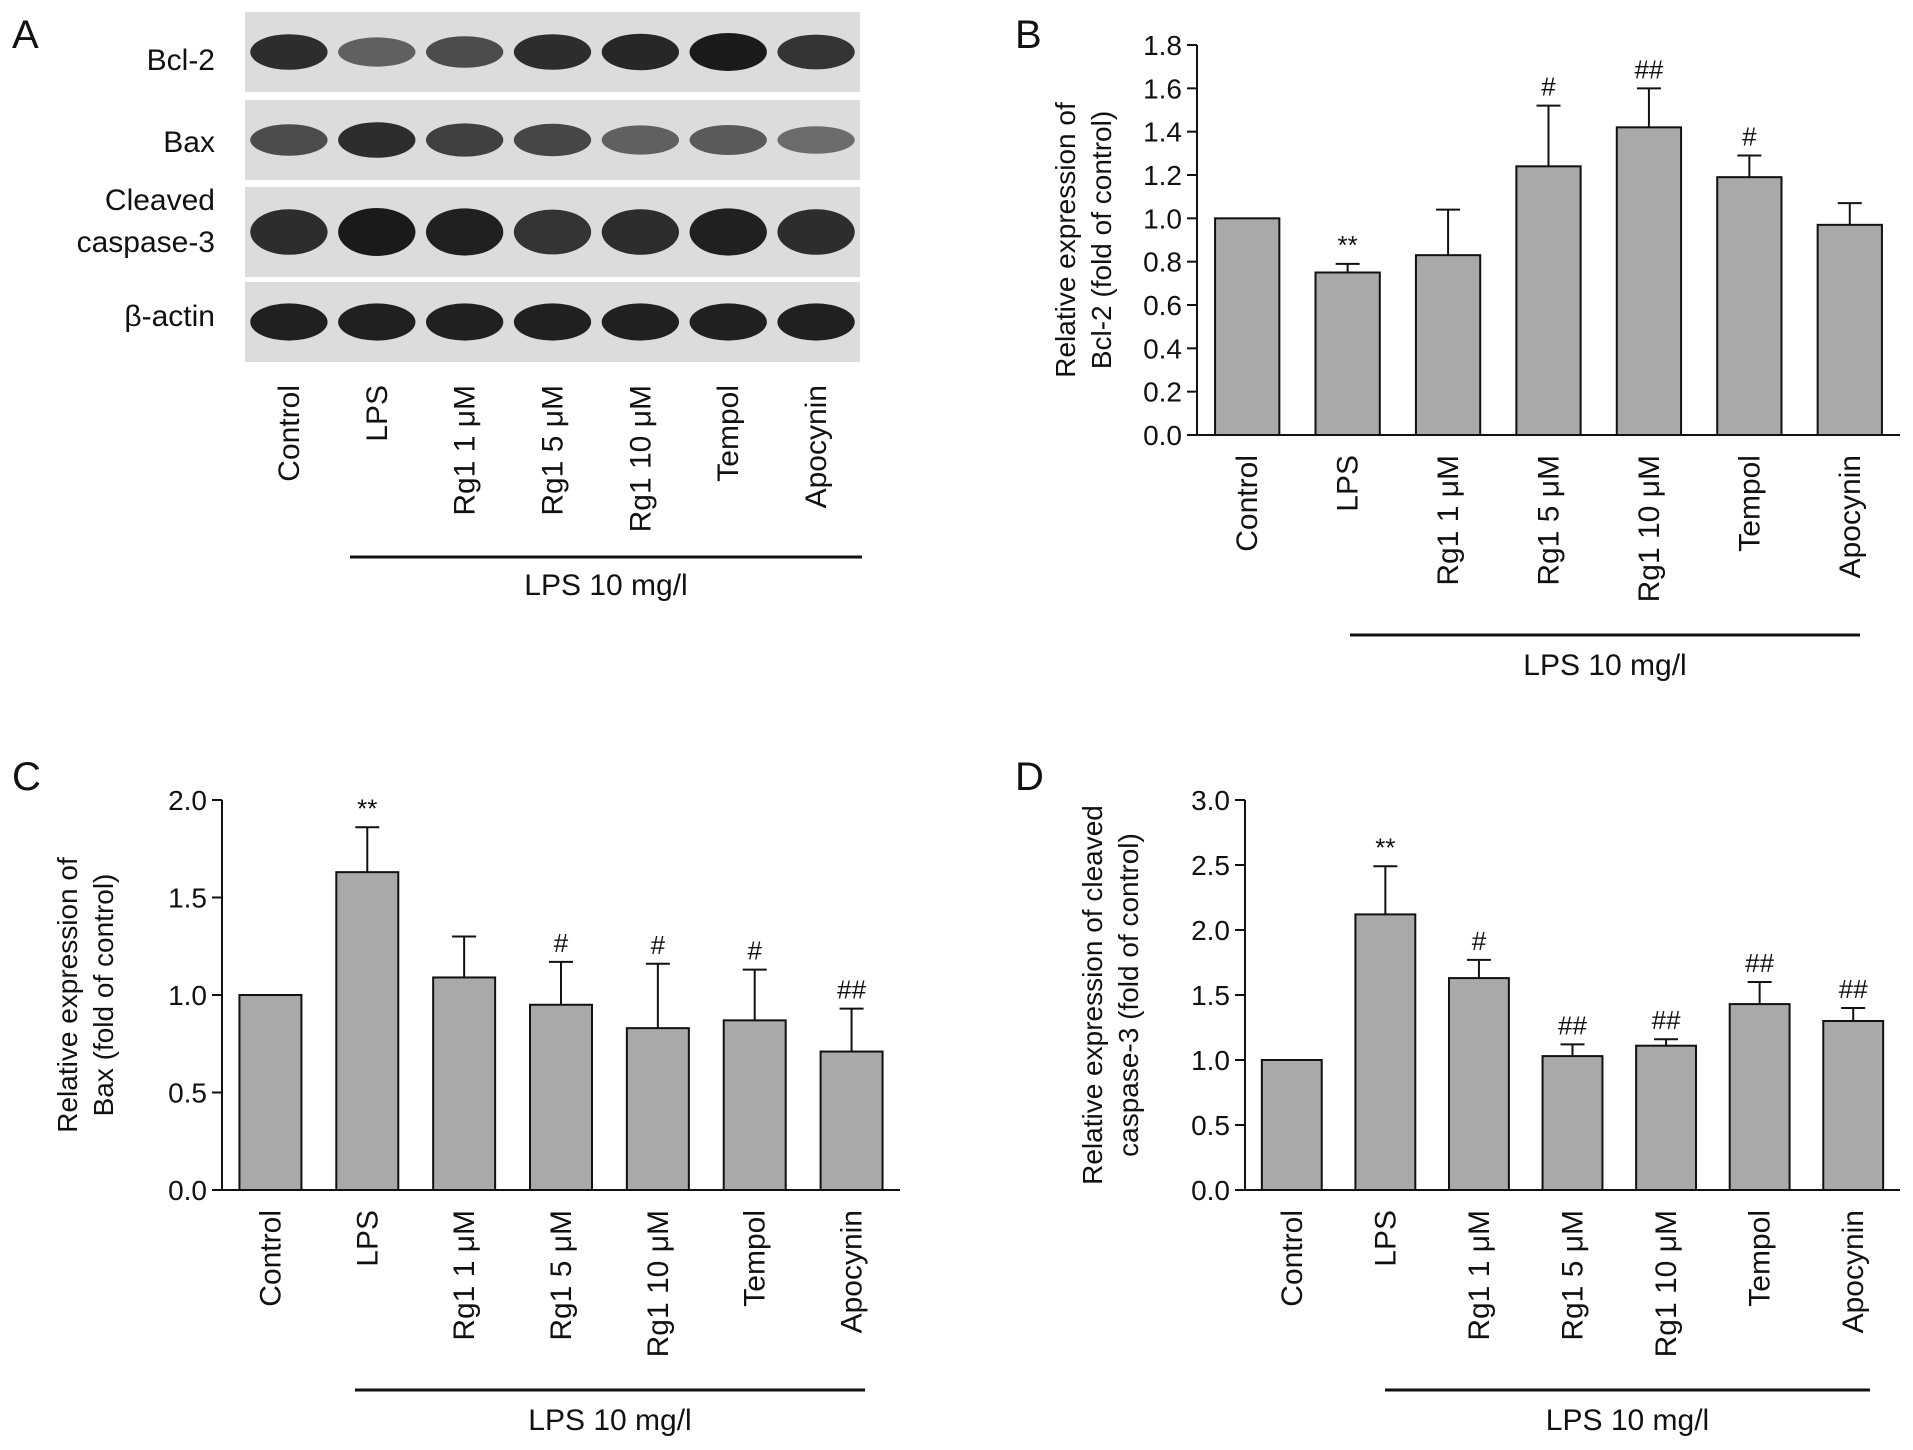 Image resolution: width=1913 pixels, height=1450 pixels. Describe the element at coordinates (25, 35) in the screenshot. I see `panel-letter-a: A` at that location.